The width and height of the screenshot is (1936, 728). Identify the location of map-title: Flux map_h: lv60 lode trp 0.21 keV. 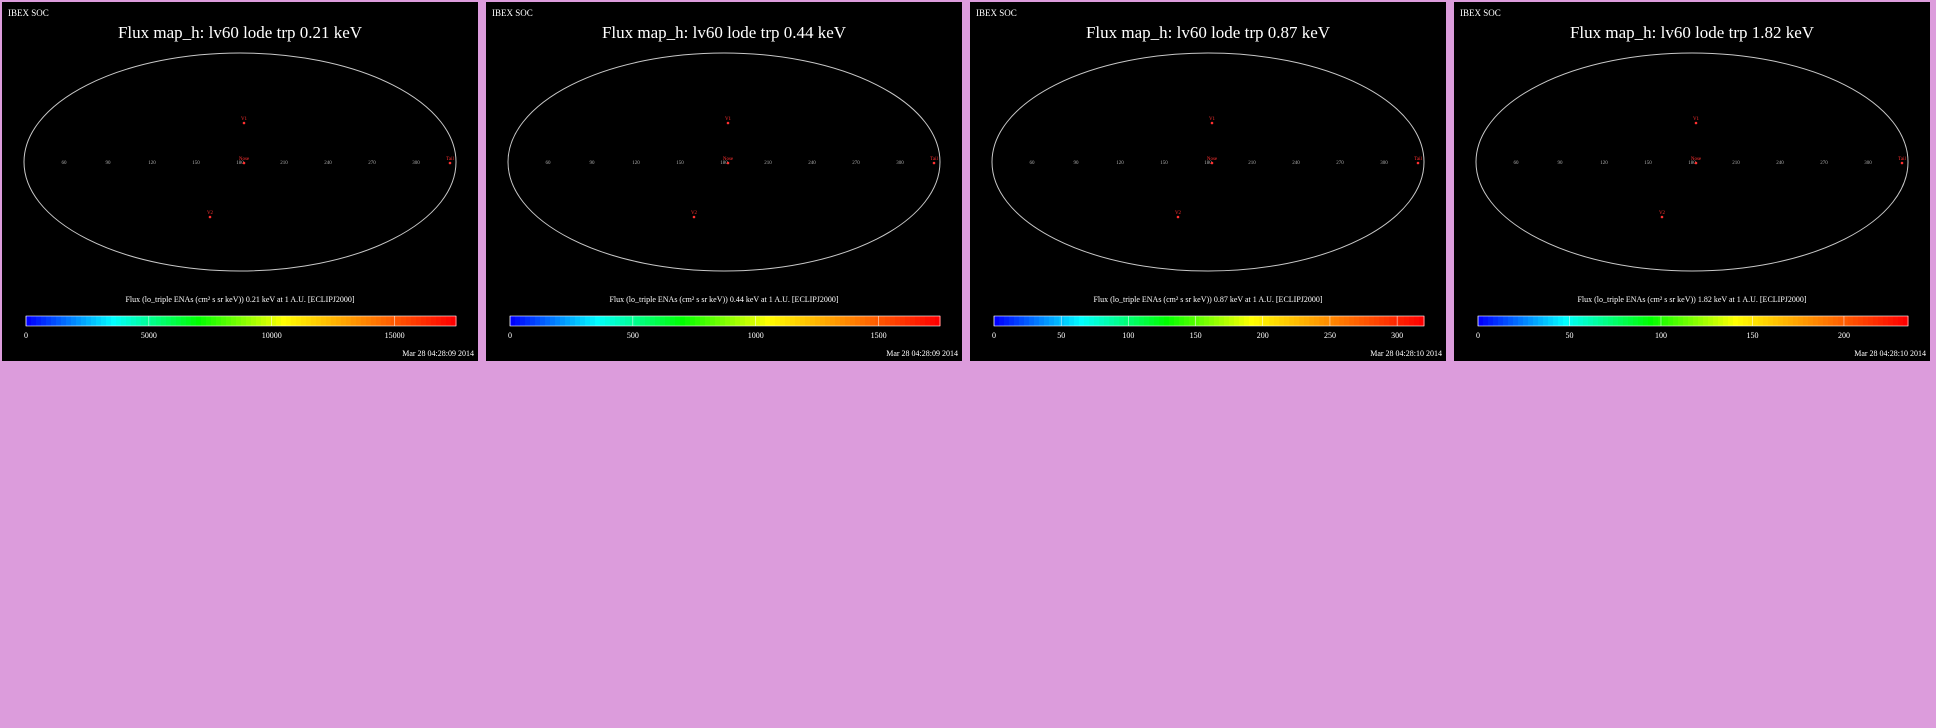
(240, 32).